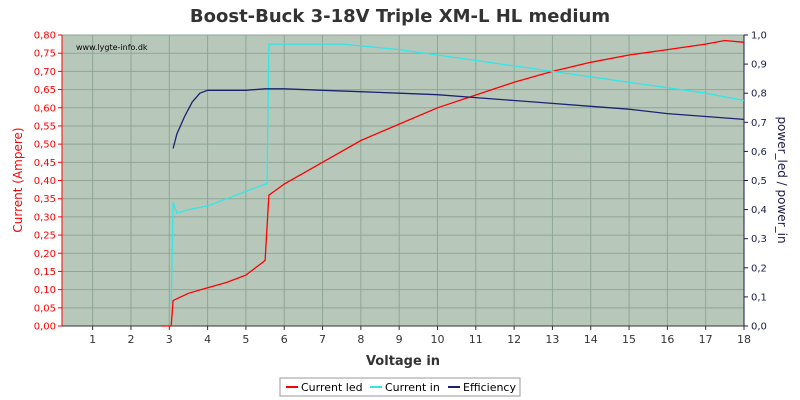 This screenshot has width=800, height=400. I want to click on y-left-tick-label: 0,50, so click(45, 145).